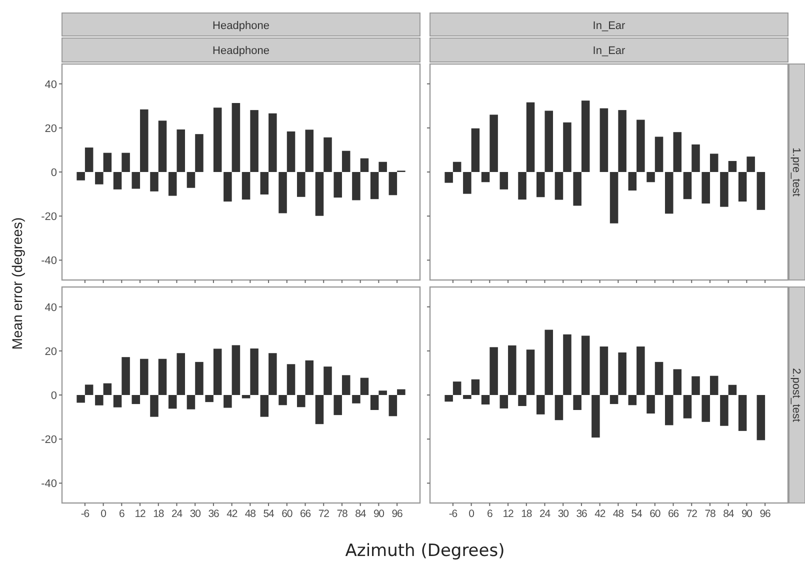 The image size is (805, 566). I want to click on x-tick-label: 84, so click(728, 514).